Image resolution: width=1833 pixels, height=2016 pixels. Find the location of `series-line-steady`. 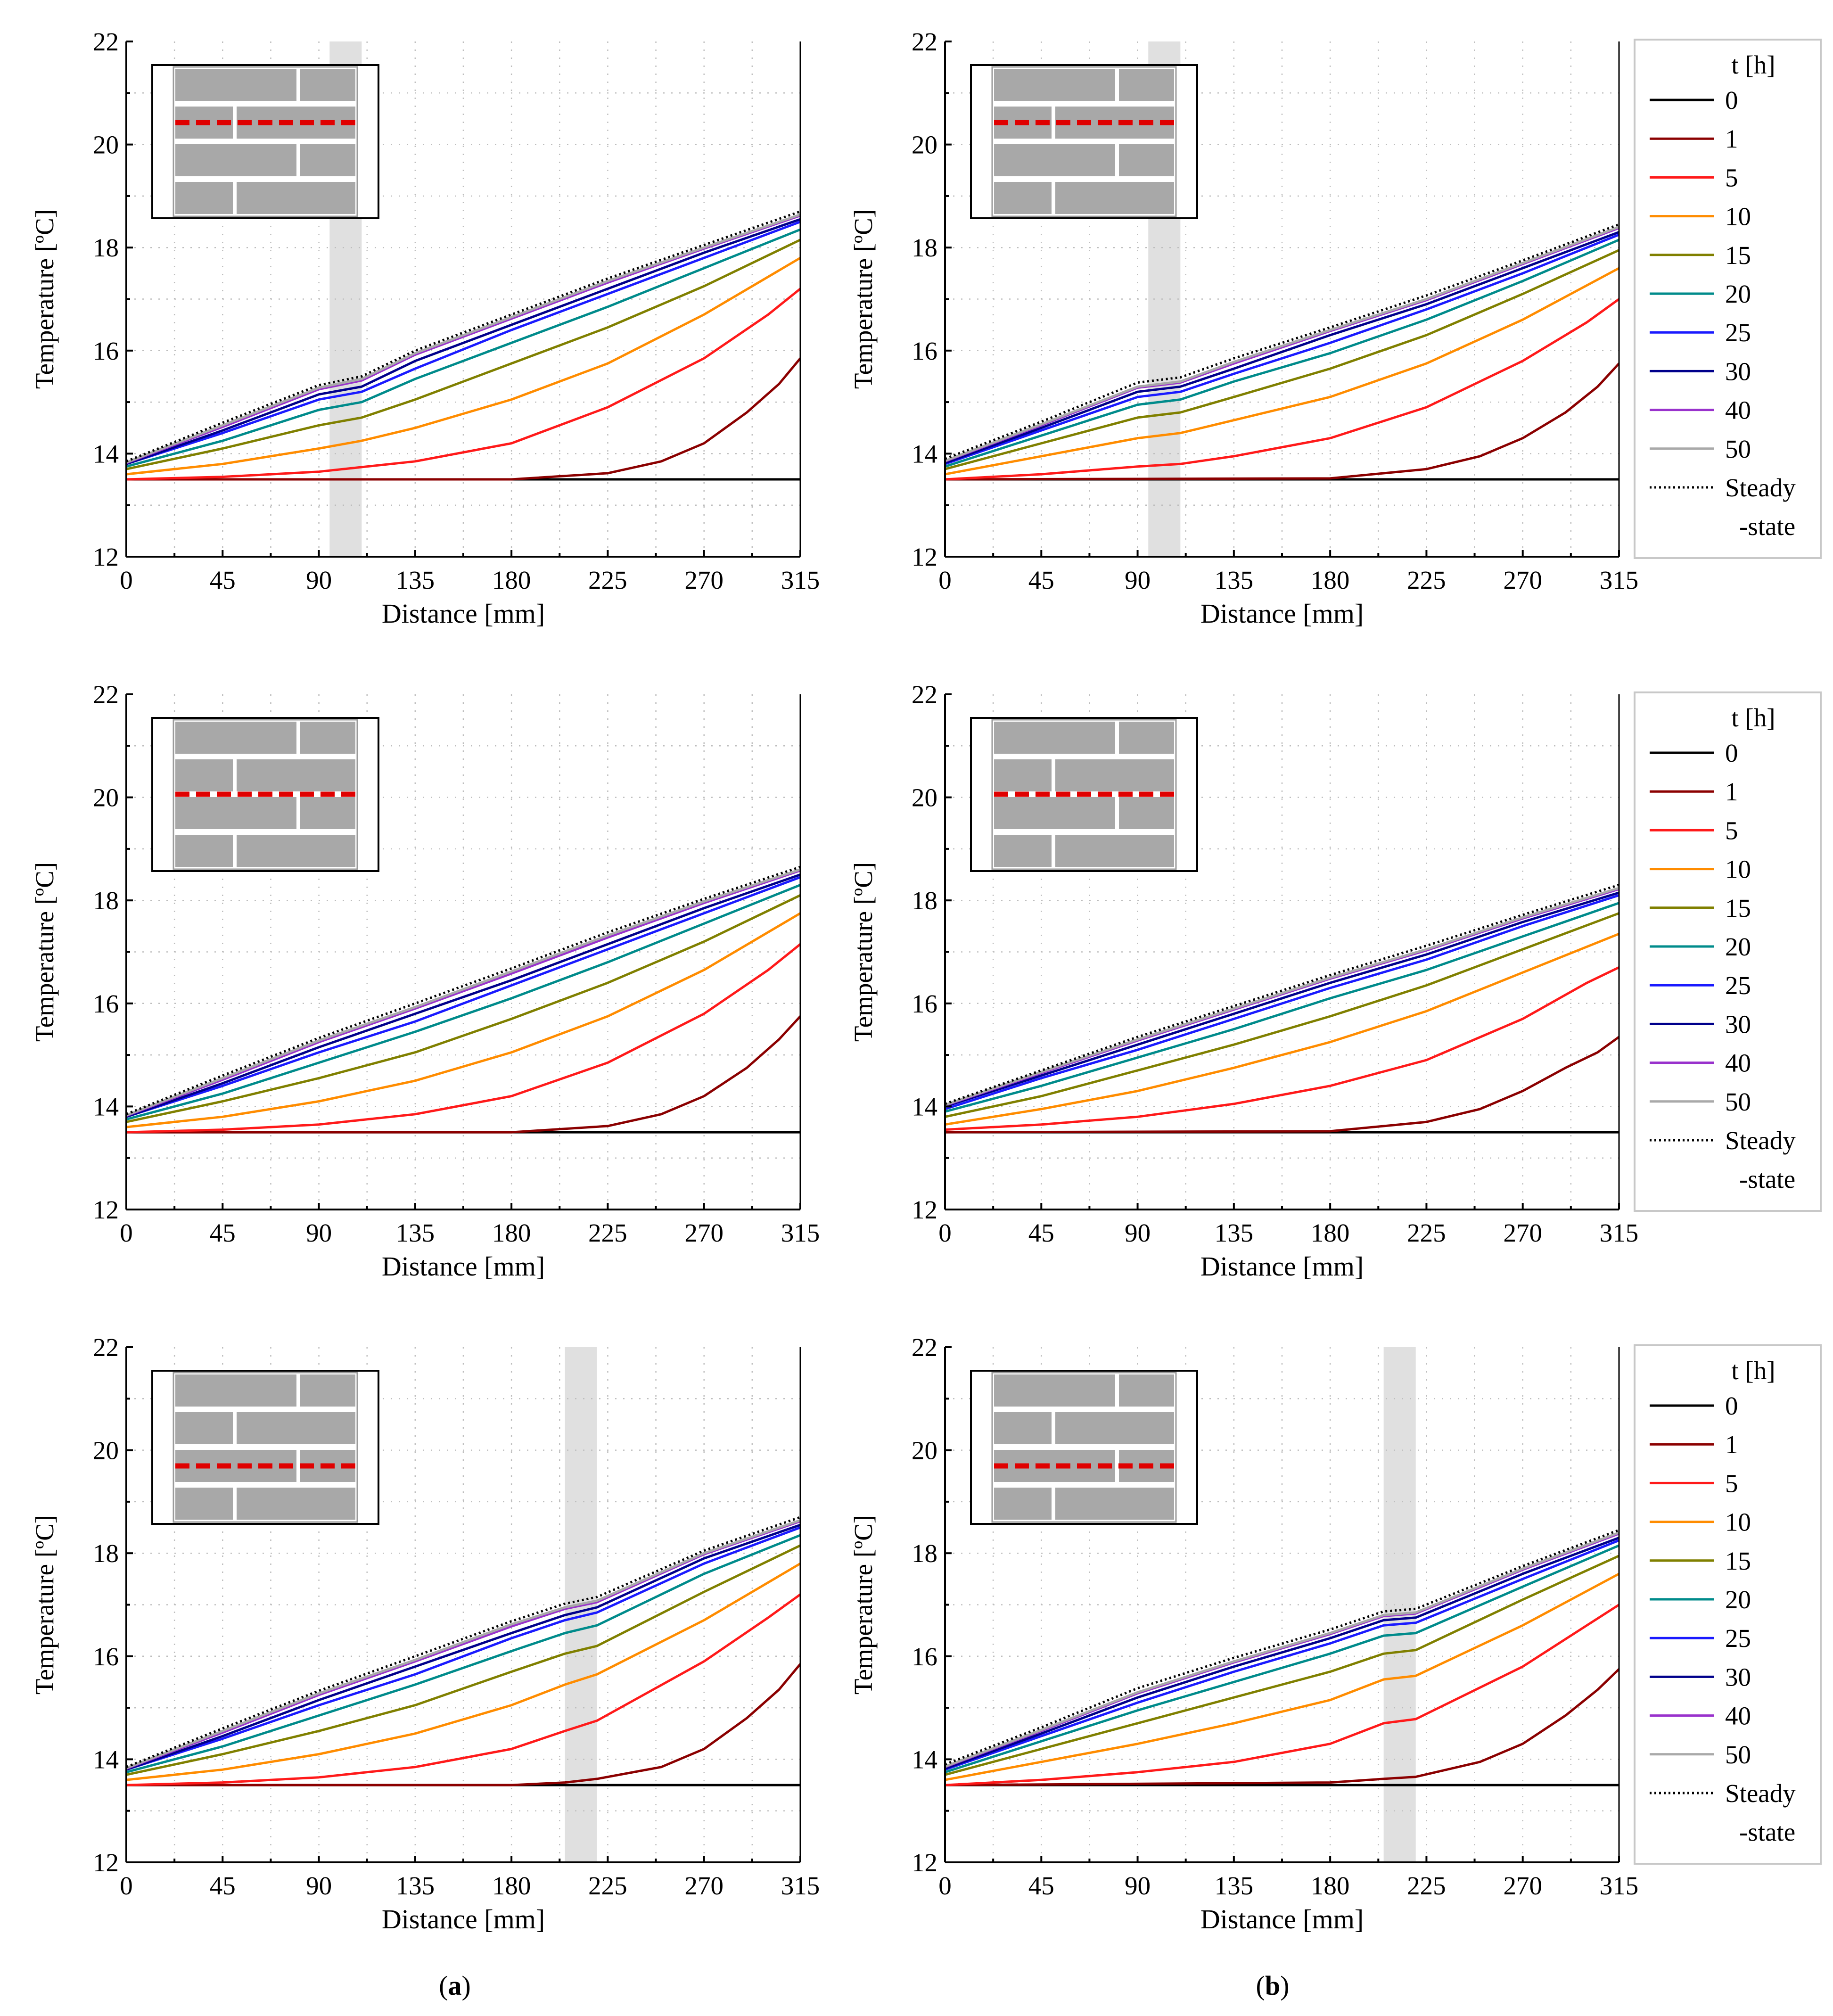

series-line-steady is located at coordinates (1282, 994).